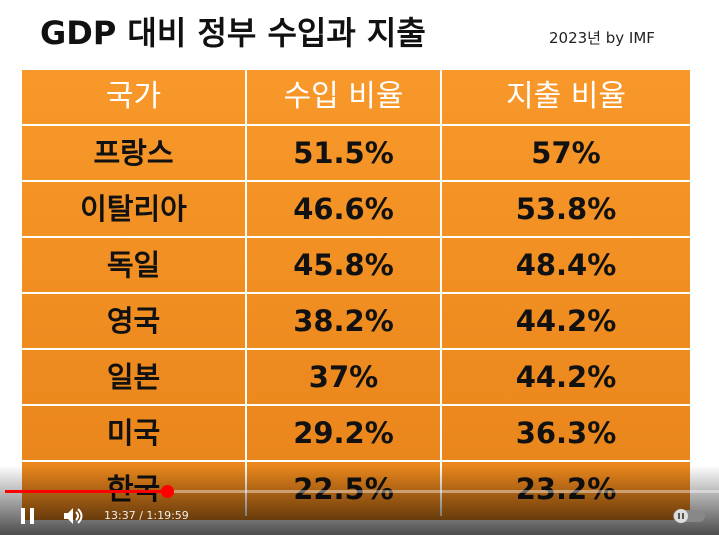  Describe the element at coordinates (565, 433) in the screenshot. I see `table-cell: 36.3%` at that location.